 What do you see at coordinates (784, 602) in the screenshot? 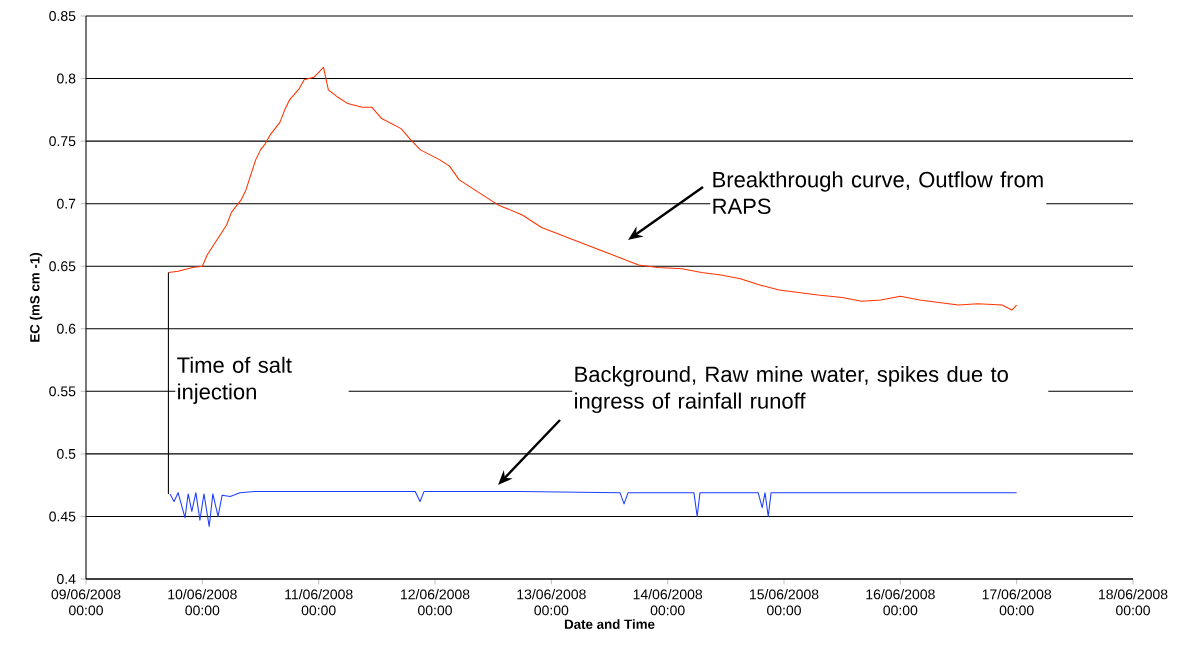
I see `x-tick-label: 15/06/2008 00:00` at bounding box center [784, 602].